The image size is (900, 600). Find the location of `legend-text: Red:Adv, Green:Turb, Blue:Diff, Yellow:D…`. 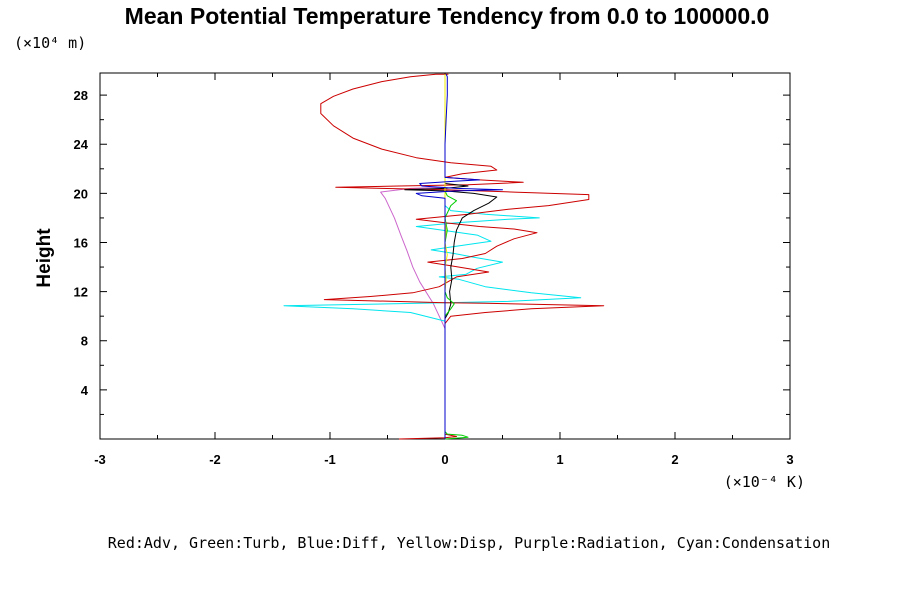

legend-text: Red:Adv, Green:Turb, Blue:Diff, Yellow:D… is located at coordinates (469, 543).